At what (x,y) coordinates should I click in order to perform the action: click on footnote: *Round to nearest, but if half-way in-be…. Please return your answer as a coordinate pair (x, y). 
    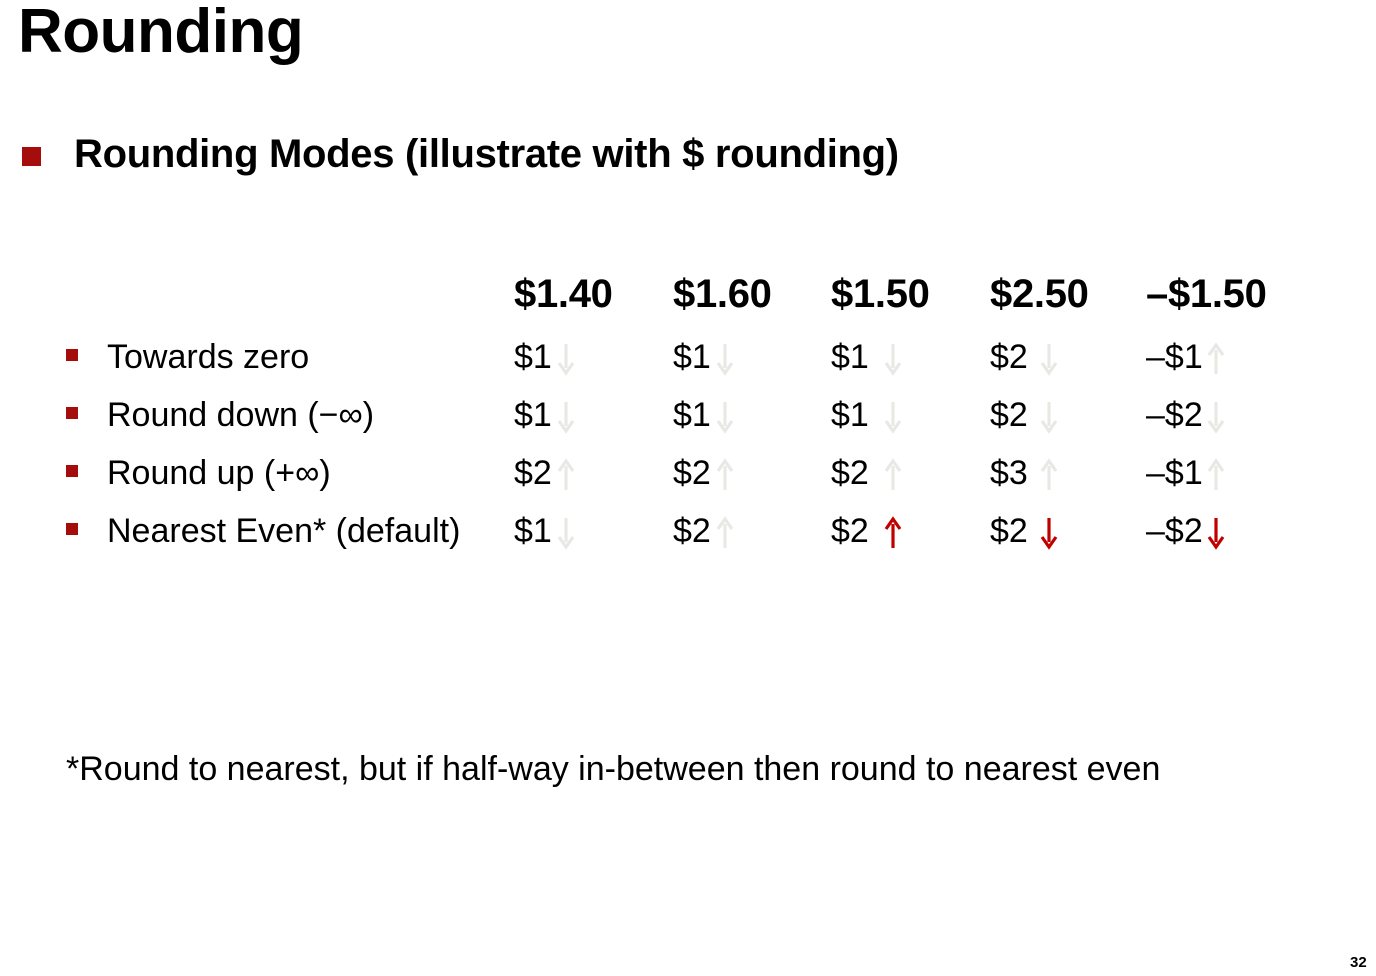
    Looking at the image, I should click on (613, 769).